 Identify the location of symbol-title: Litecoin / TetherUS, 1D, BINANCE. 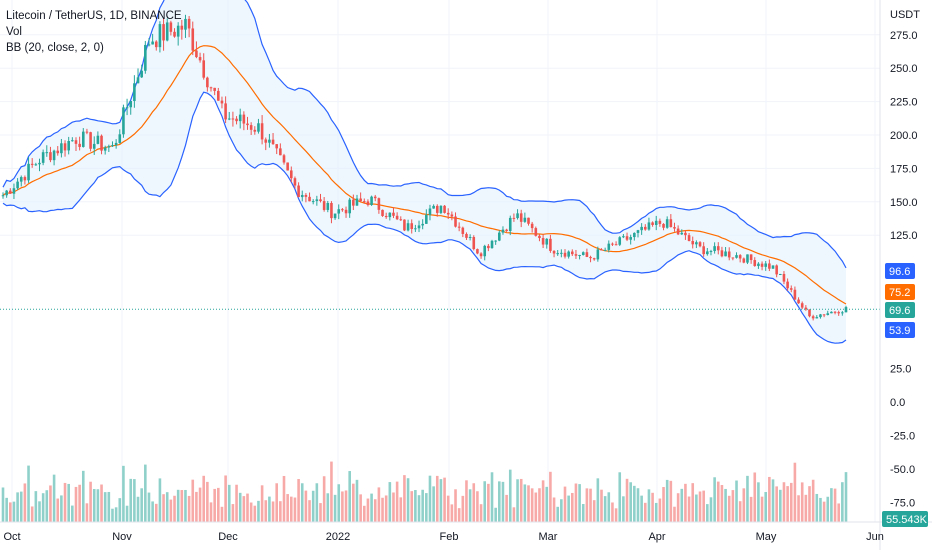
(94, 16).